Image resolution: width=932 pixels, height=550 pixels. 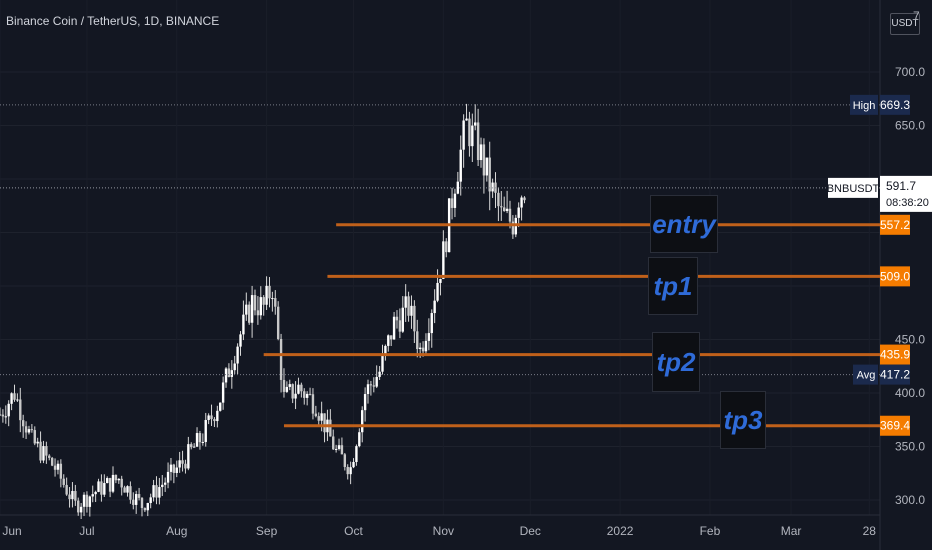 I want to click on annotation-tp2: tp2, so click(x=676, y=362).